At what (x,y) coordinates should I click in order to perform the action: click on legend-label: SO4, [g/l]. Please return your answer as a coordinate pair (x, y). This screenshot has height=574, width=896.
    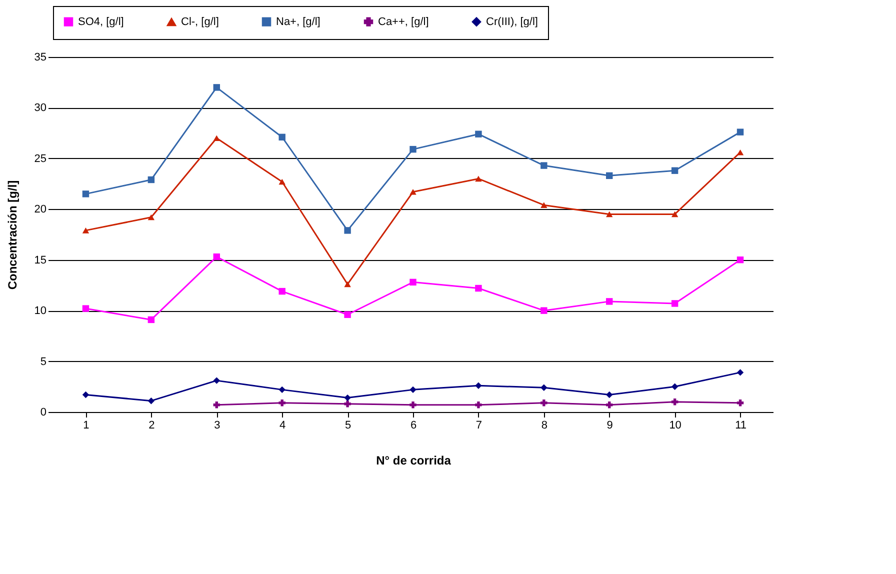
    Looking at the image, I should click on (101, 22).